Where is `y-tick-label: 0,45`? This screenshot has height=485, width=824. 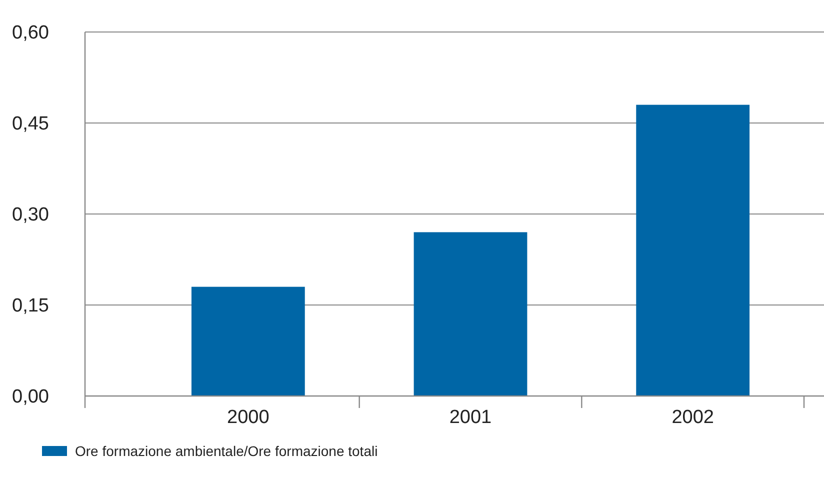 y-tick-label: 0,45 is located at coordinates (30, 124).